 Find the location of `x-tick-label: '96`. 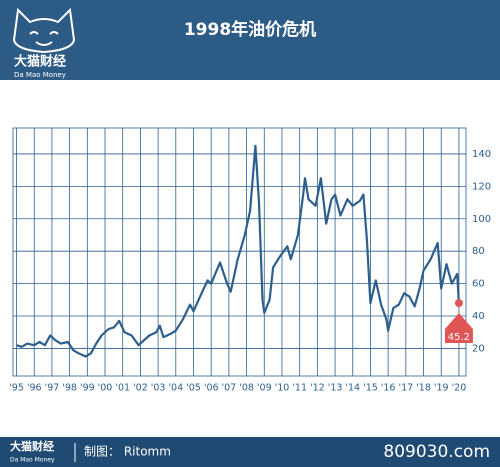

x-tick-label: '96 is located at coordinates (34, 388).